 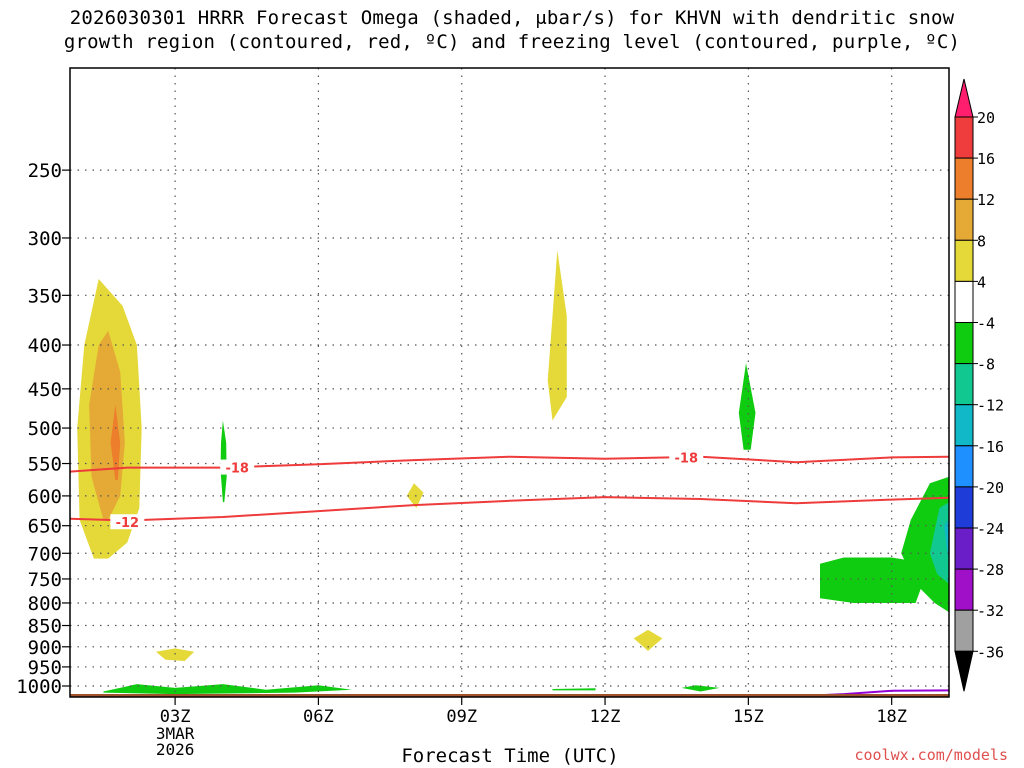 What do you see at coordinates (45, 239) in the screenshot?
I see `y-tick-label-300: 300` at bounding box center [45, 239].